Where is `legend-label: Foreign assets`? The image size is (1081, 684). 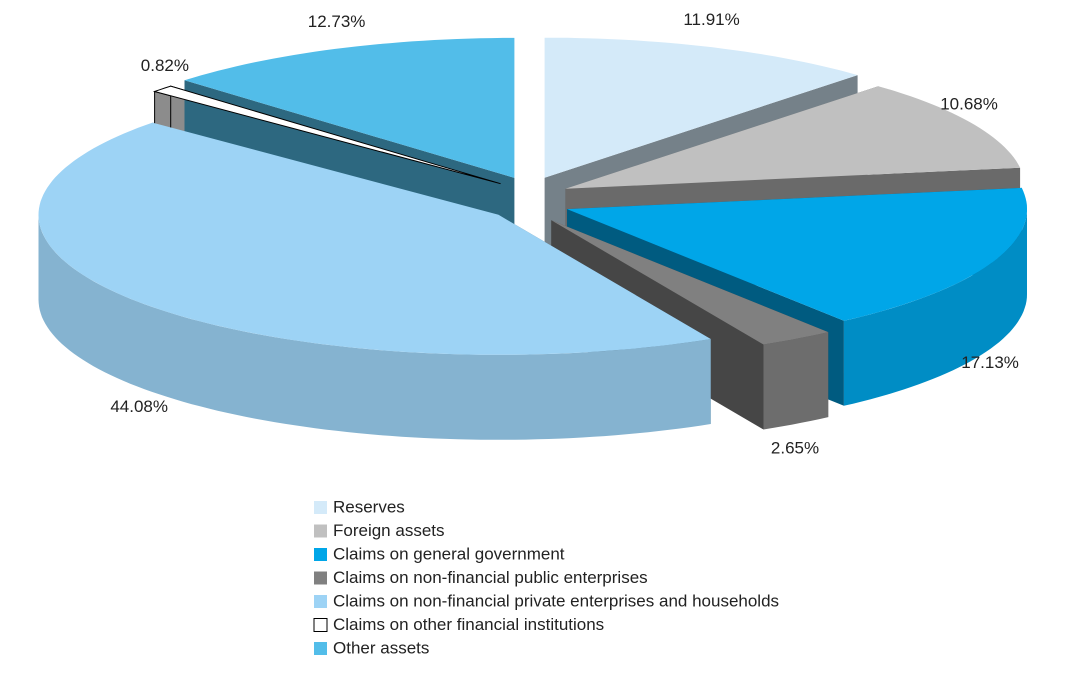 legend-label: Foreign assets is located at coordinates (389, 530).